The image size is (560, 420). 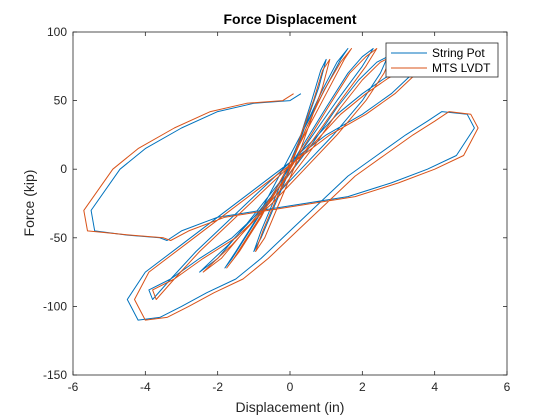 I want to click on x-tick-label: -6, so click(x=73, y=387).